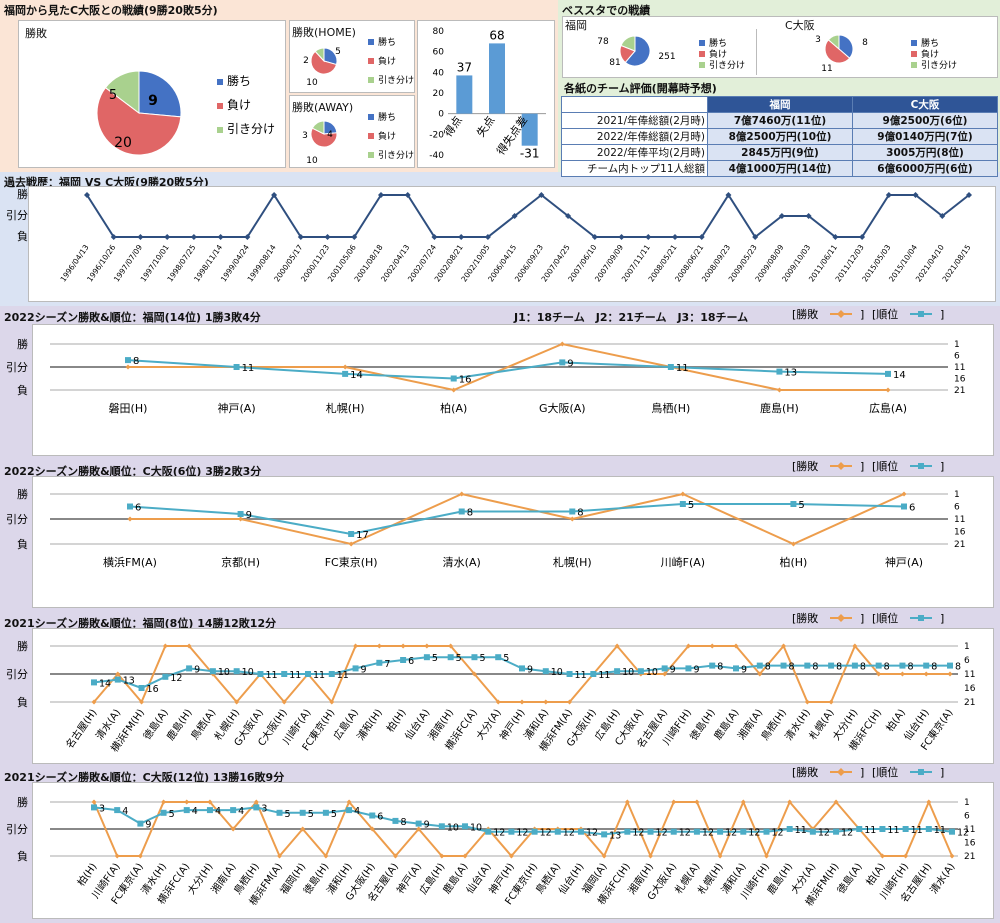 This screenshot has height=923, width=1000. I want to click on rank-value-label: 9, so click(530, 669).